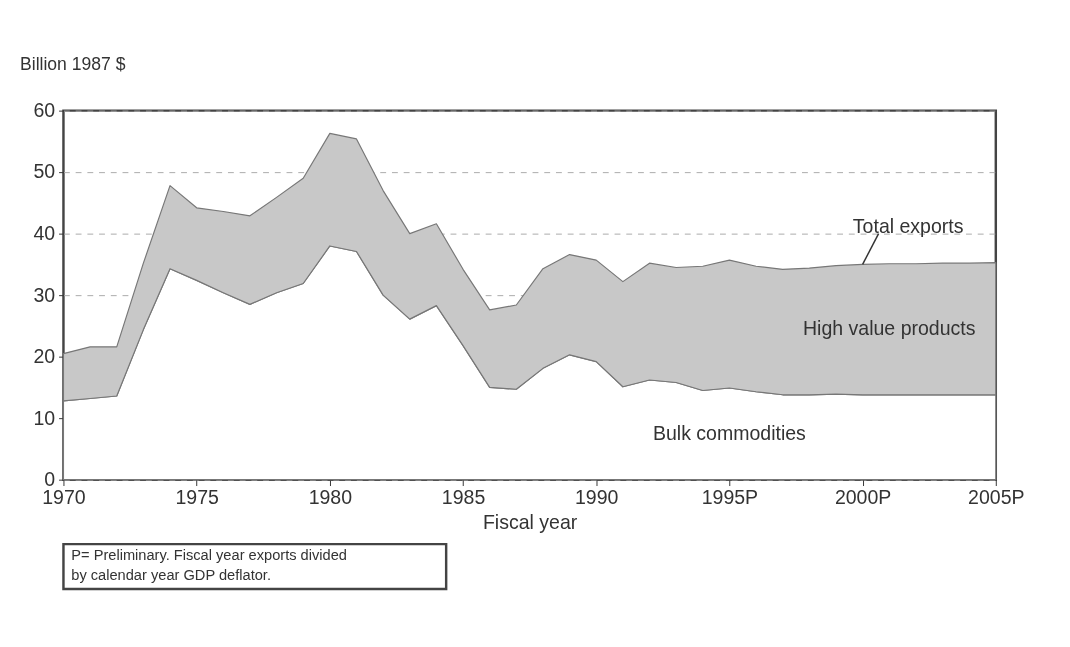  I want to click on x-tick-label: 1975, so click(197, 496).